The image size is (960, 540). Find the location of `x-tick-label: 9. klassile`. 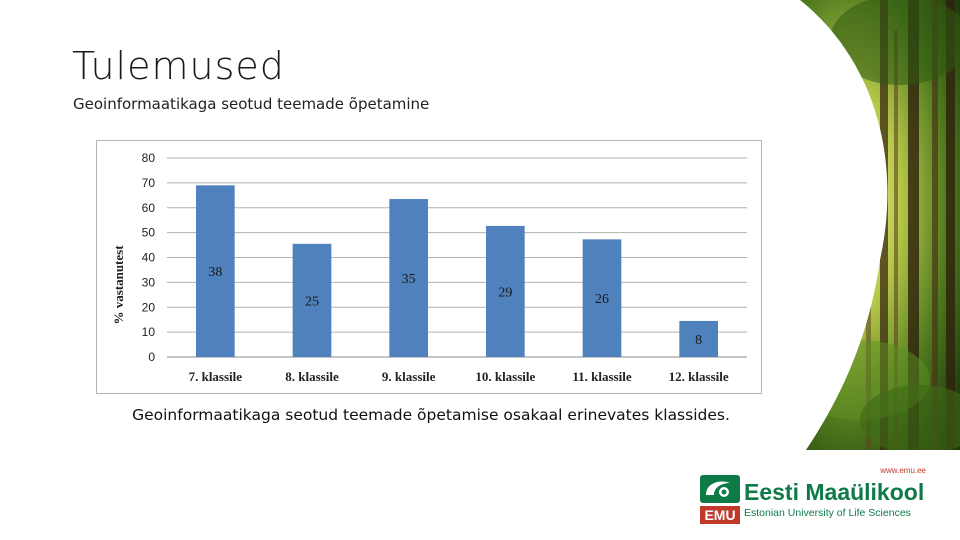

x-tick-label: 9. klassile is located at coordinates (409, 376).